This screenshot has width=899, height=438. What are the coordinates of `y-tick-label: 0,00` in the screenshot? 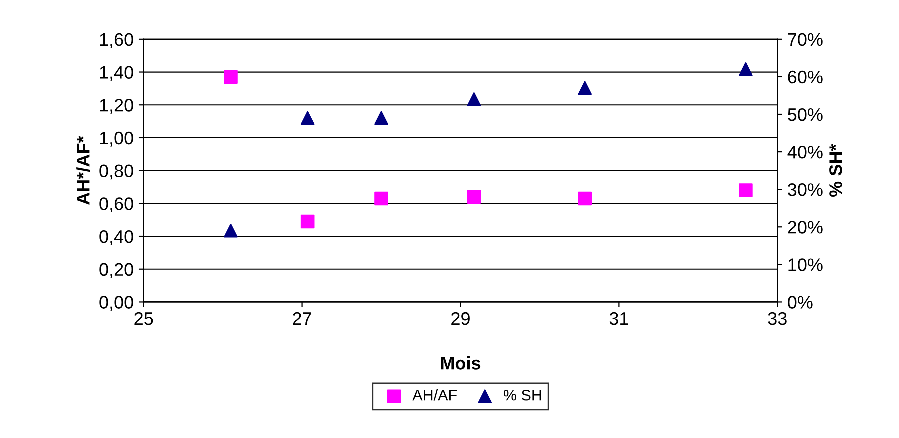 It's located at (117, 304).